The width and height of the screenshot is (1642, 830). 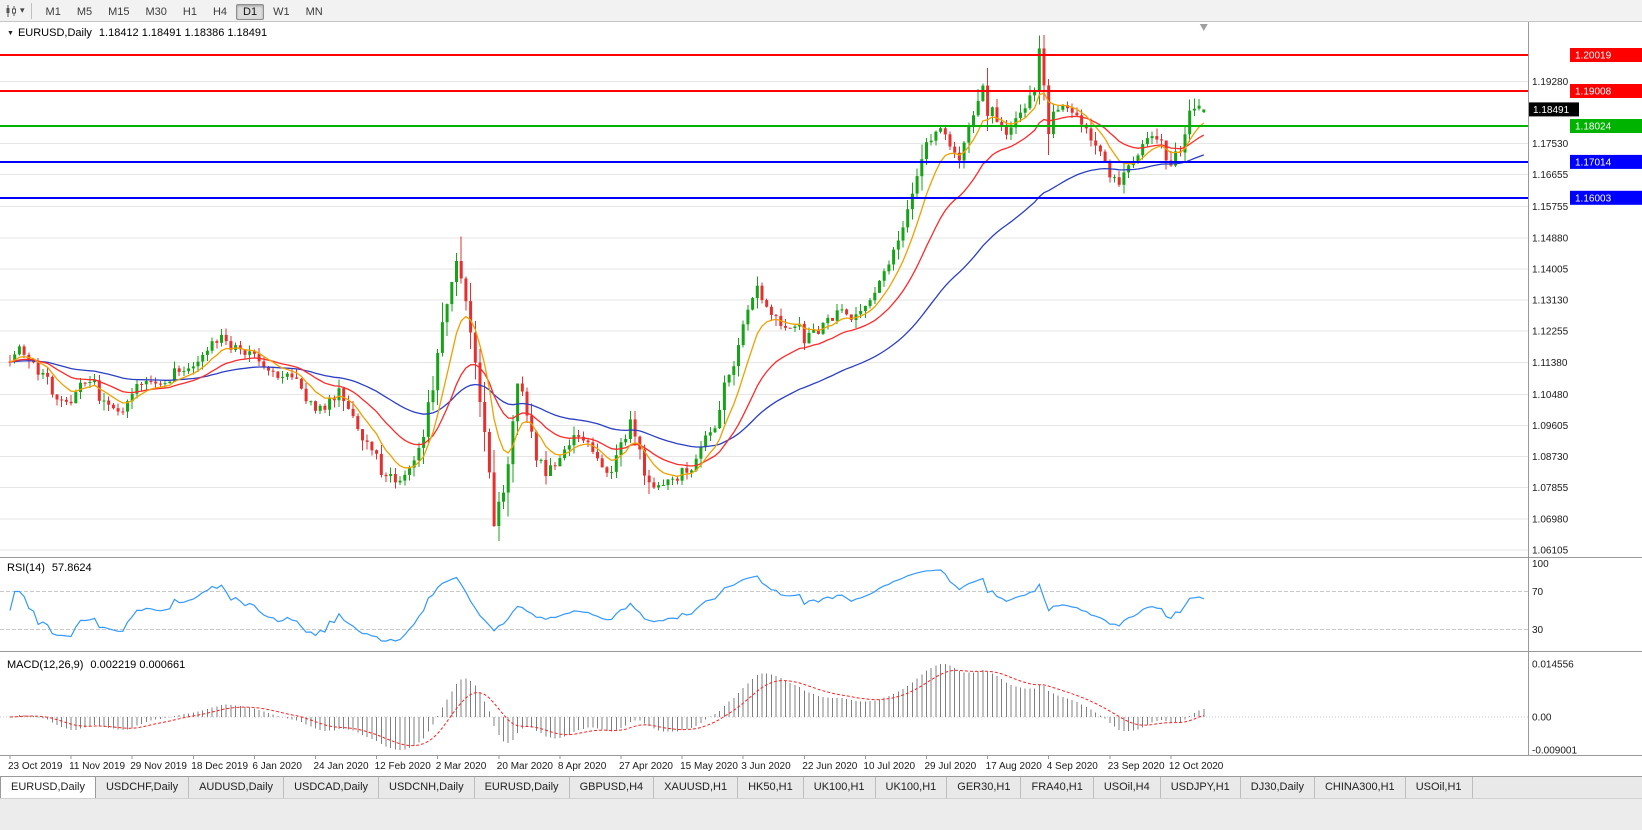 I want to click on chart-tab-fra40-h1: FRA40,H1, so click(x=1057, y=787).